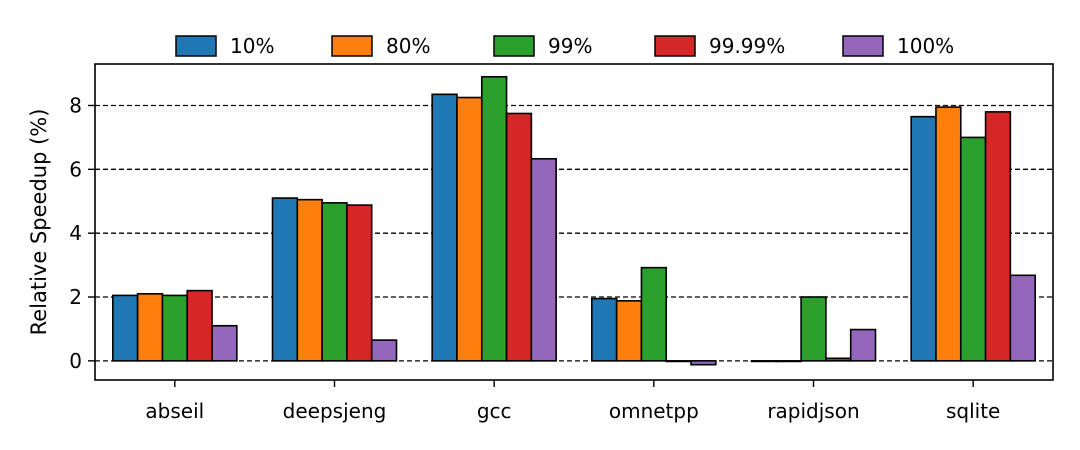 The image size is (1080, 450). What do you see at coordinates (654, 411) in the screenshot?
I see `x-tick-label: omnetpp` at bounding box center [654, 411].